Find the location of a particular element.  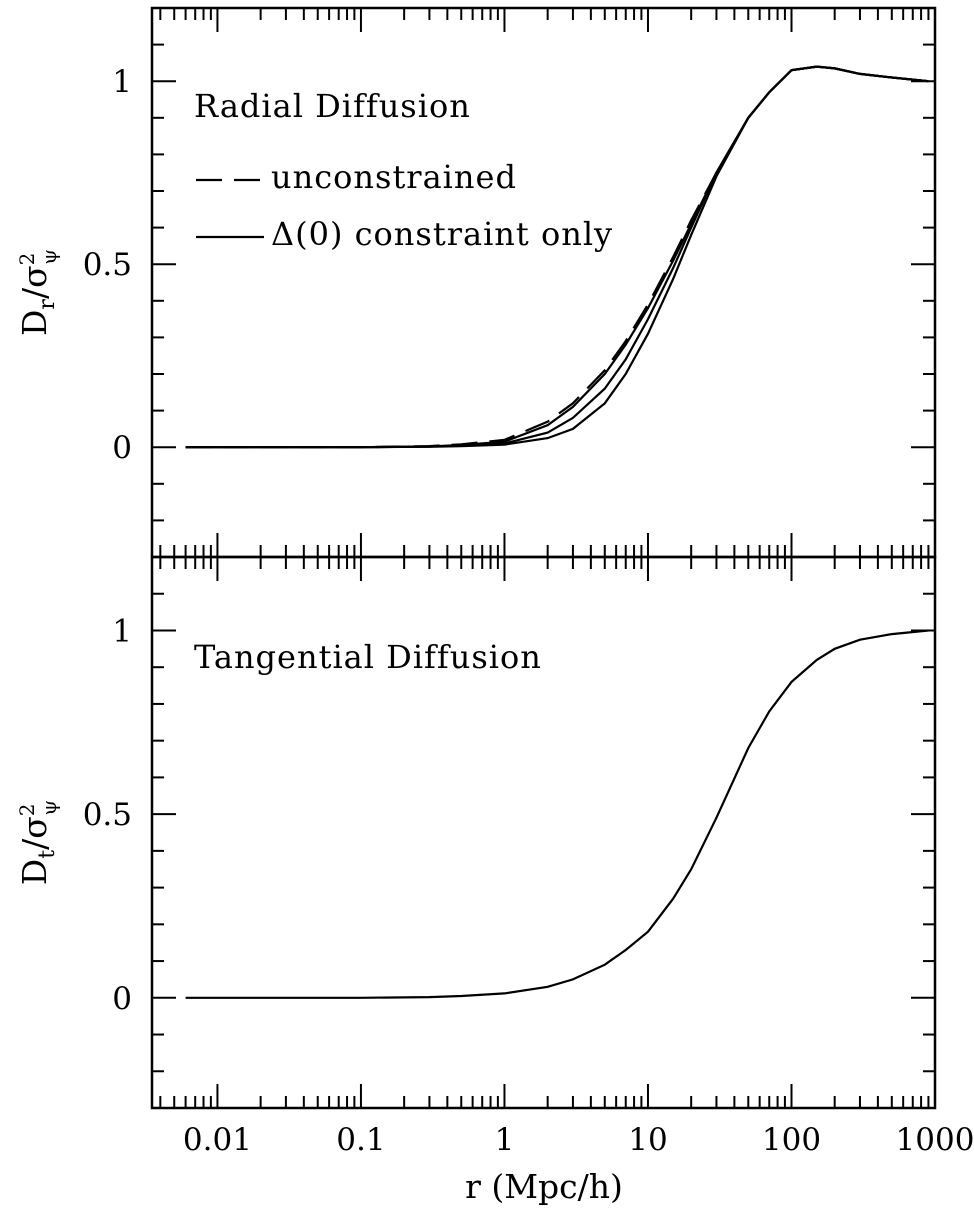

panel-title: Tangential Diffusion is located at coordinates (368, 657).